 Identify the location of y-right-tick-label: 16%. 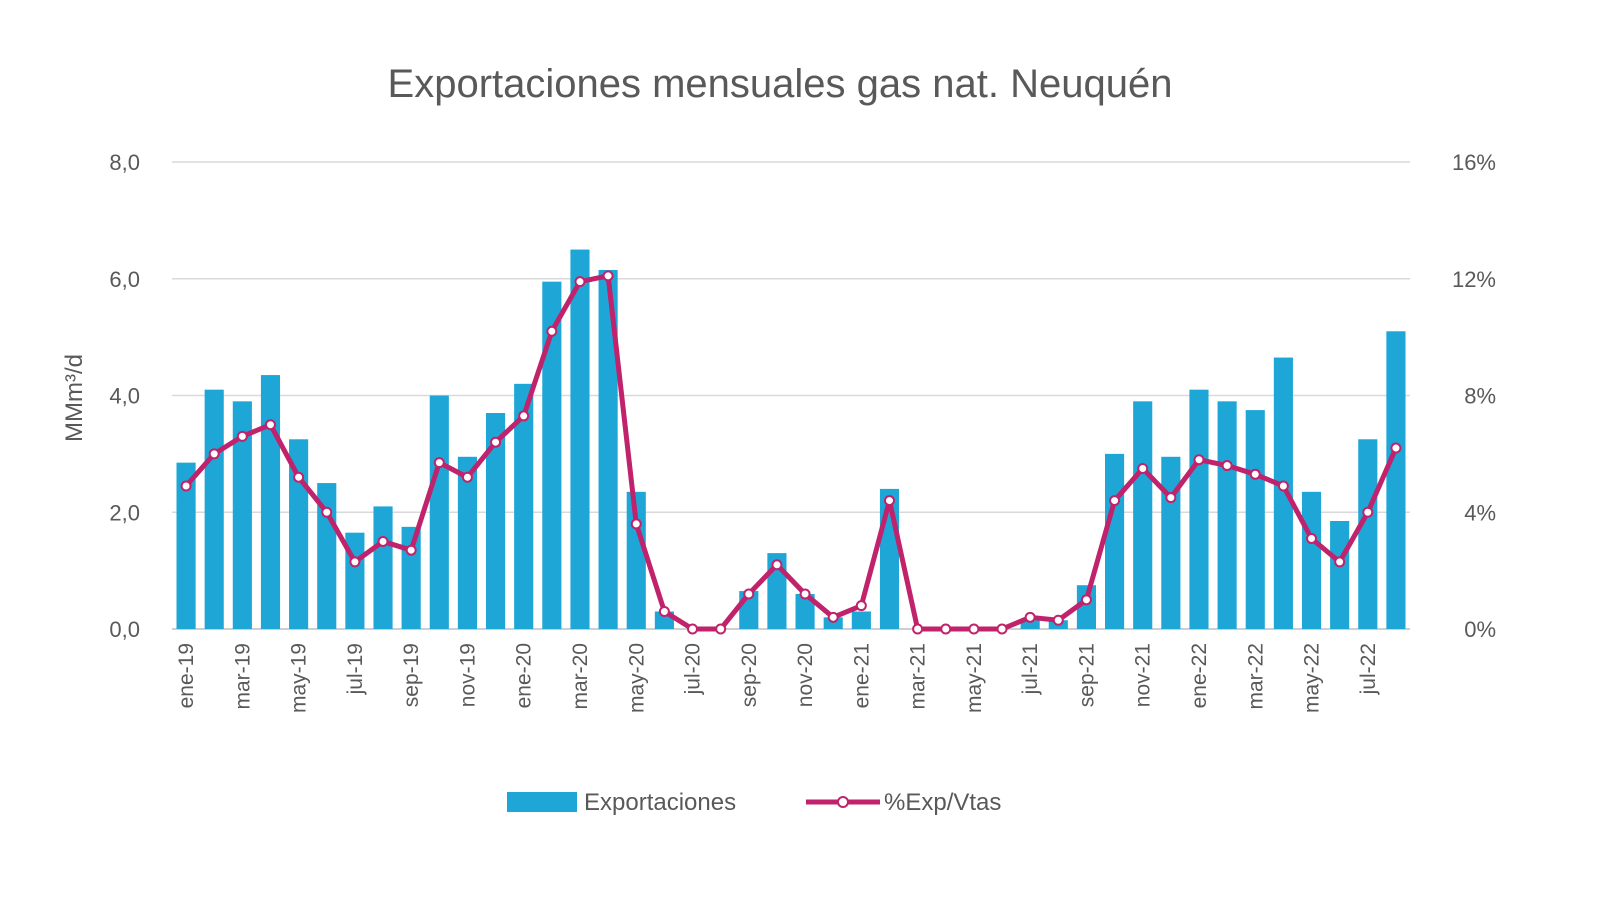
(1474, 162).